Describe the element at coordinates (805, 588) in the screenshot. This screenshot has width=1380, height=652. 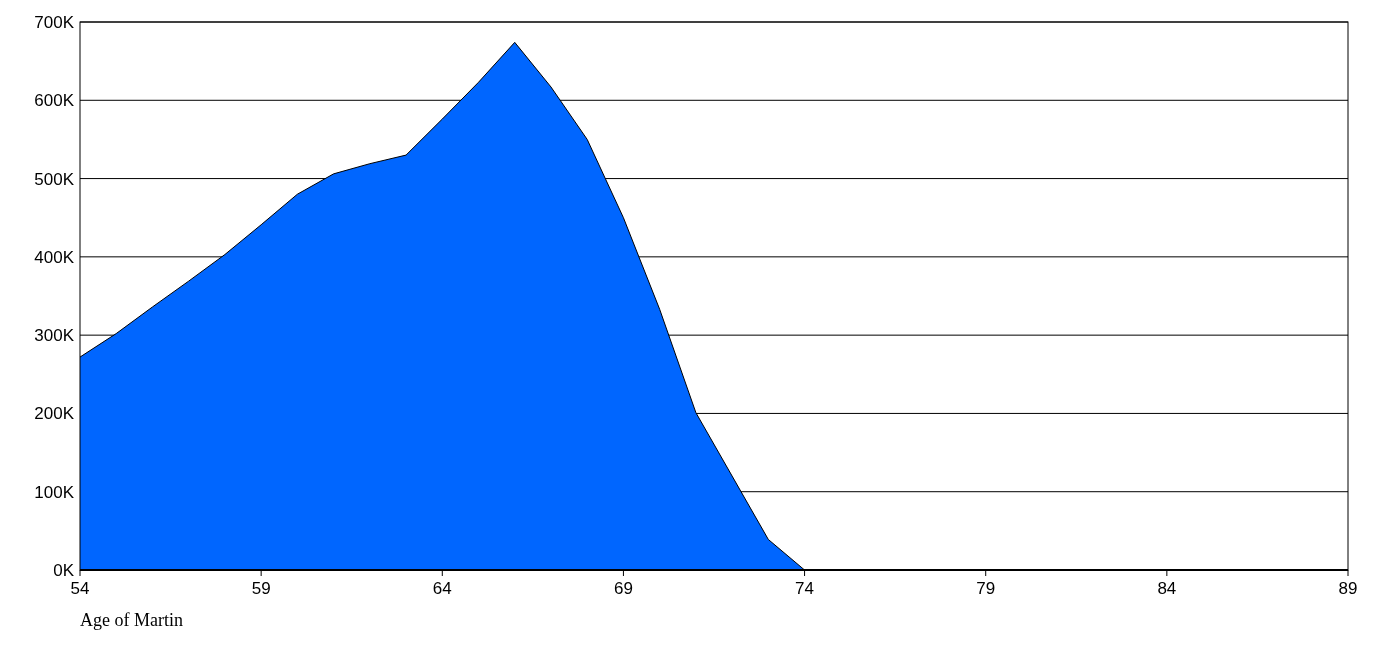
I see `x-tick-label: 74` at that location.